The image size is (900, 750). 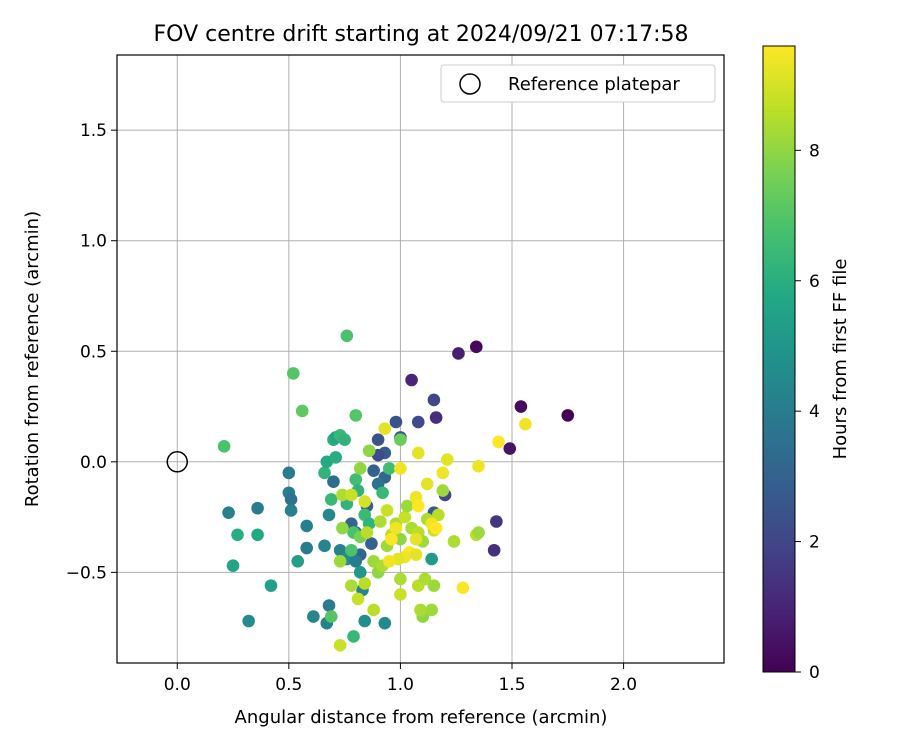 What do you see at coordinates (32, 359) in the screenshot?
I see `y-axis-label: Rotation from reference (arcmin)` at bounding box center [32, 359].